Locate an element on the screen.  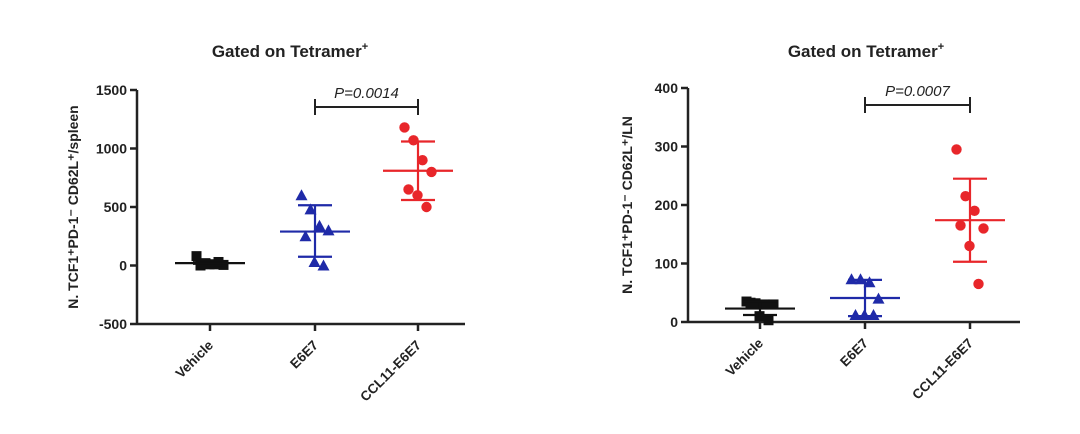
y-tick-label: -500 is located at coordinates (113, 324).